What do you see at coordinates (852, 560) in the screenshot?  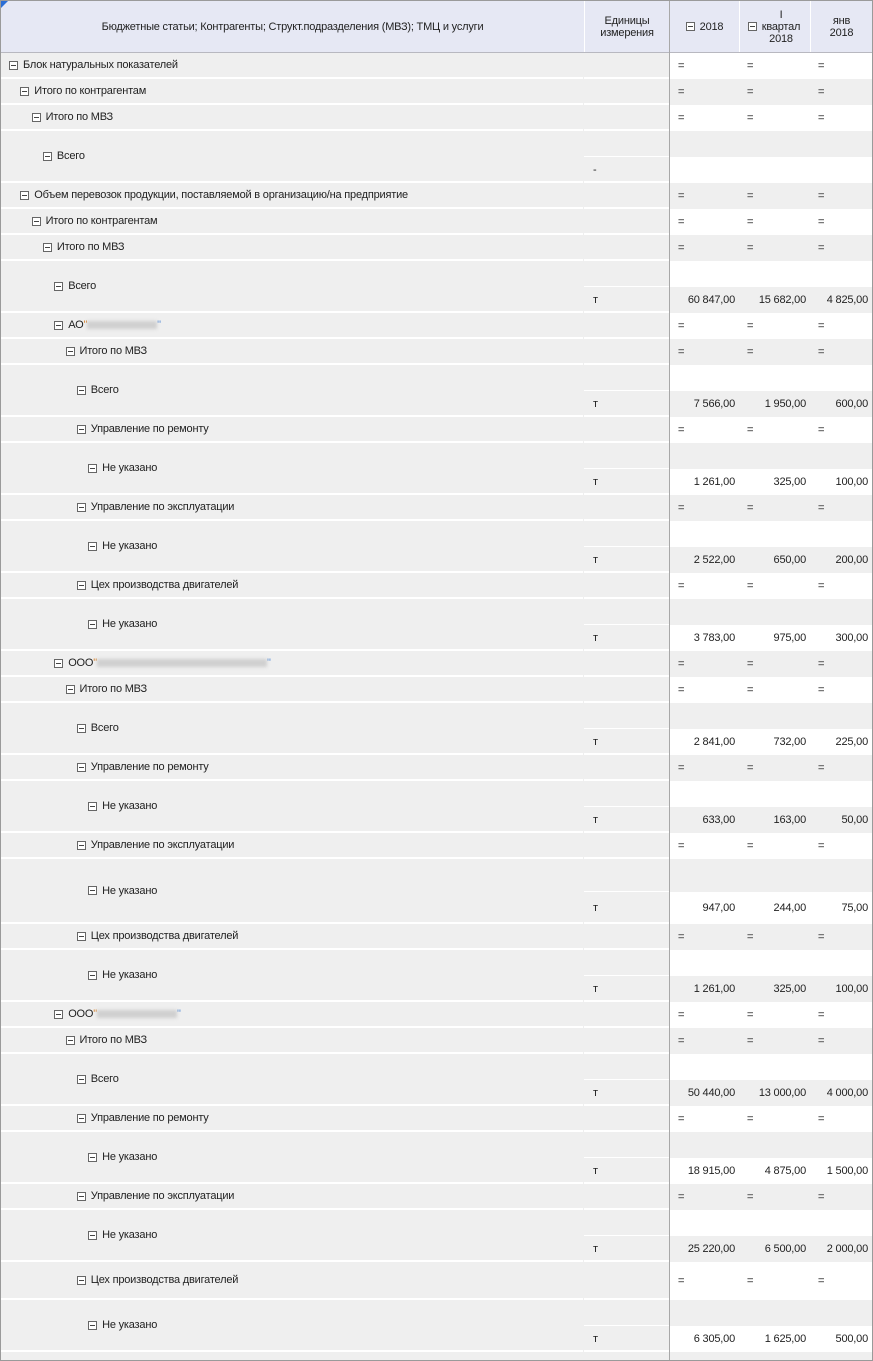 I see `value-cell: 200,00` at bounding box center [852, 560].